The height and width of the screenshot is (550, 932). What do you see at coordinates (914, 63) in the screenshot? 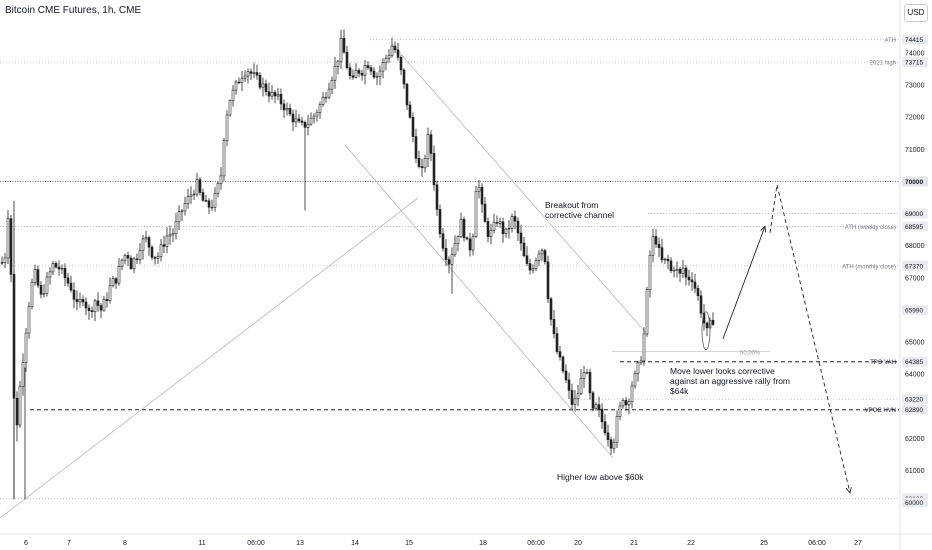
I see `level-value-label: 73715` at bounding box center [914, 63].